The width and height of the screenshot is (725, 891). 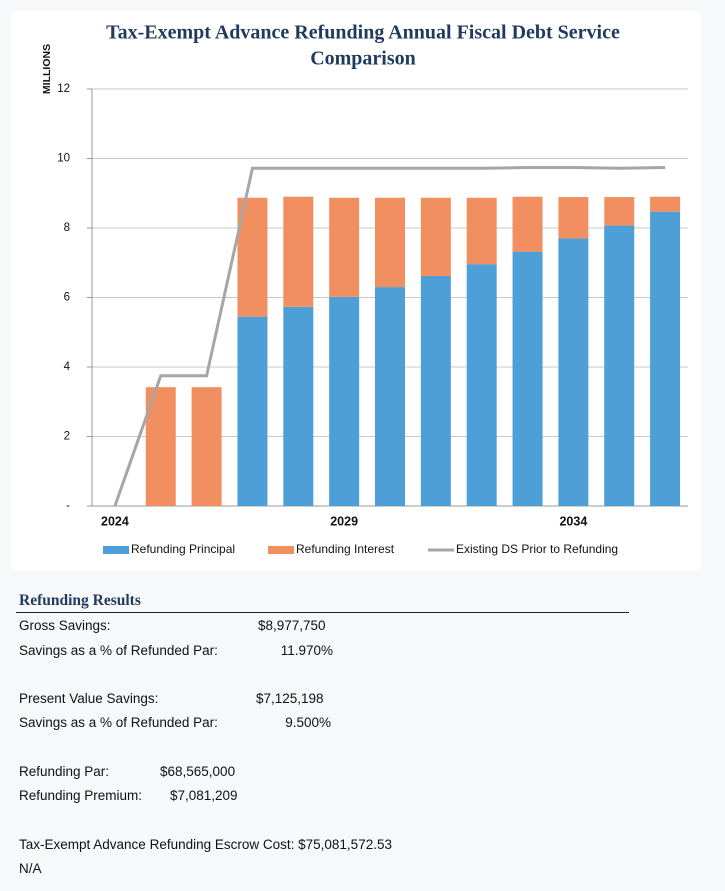 I want to click on section-title: Refunding Results, so click(x=80, y=600).